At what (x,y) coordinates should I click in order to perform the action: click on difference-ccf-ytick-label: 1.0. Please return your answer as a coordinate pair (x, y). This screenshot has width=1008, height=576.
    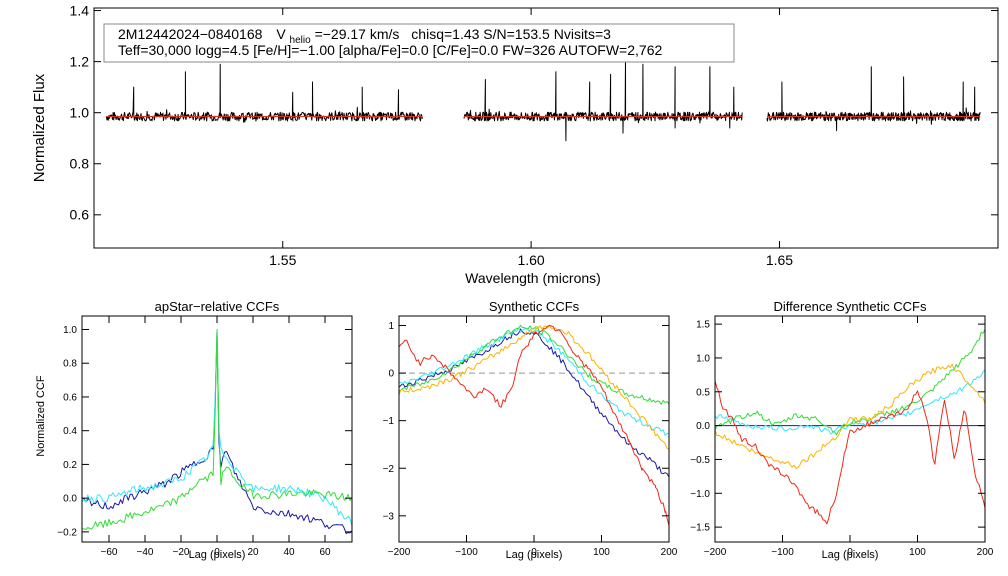
    Looking at the image, I should click on (703, 358).